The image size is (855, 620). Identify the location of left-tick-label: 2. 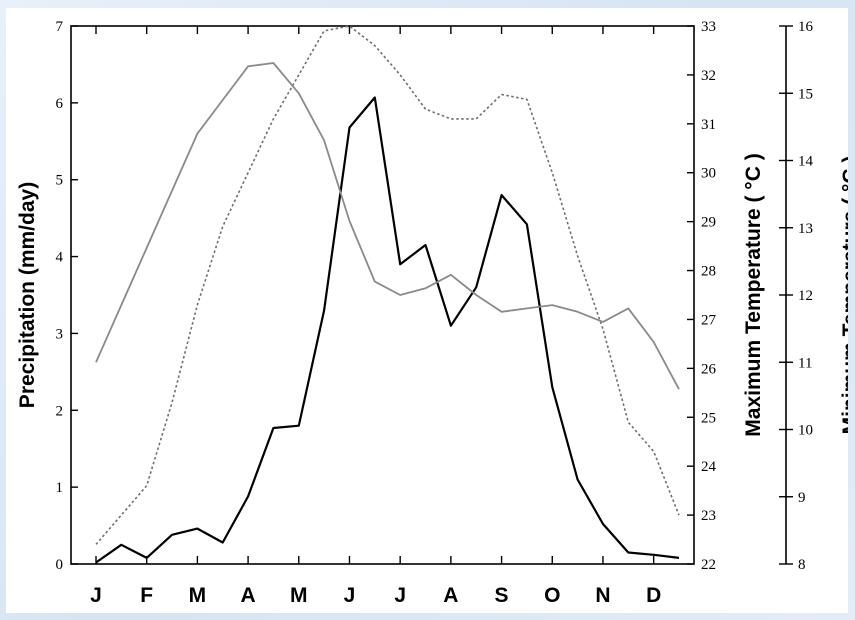
(60, 411).